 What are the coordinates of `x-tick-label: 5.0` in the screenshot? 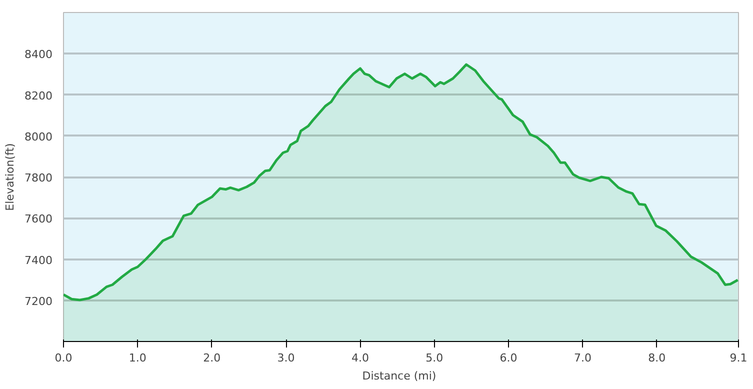 It's located at (435, 358).